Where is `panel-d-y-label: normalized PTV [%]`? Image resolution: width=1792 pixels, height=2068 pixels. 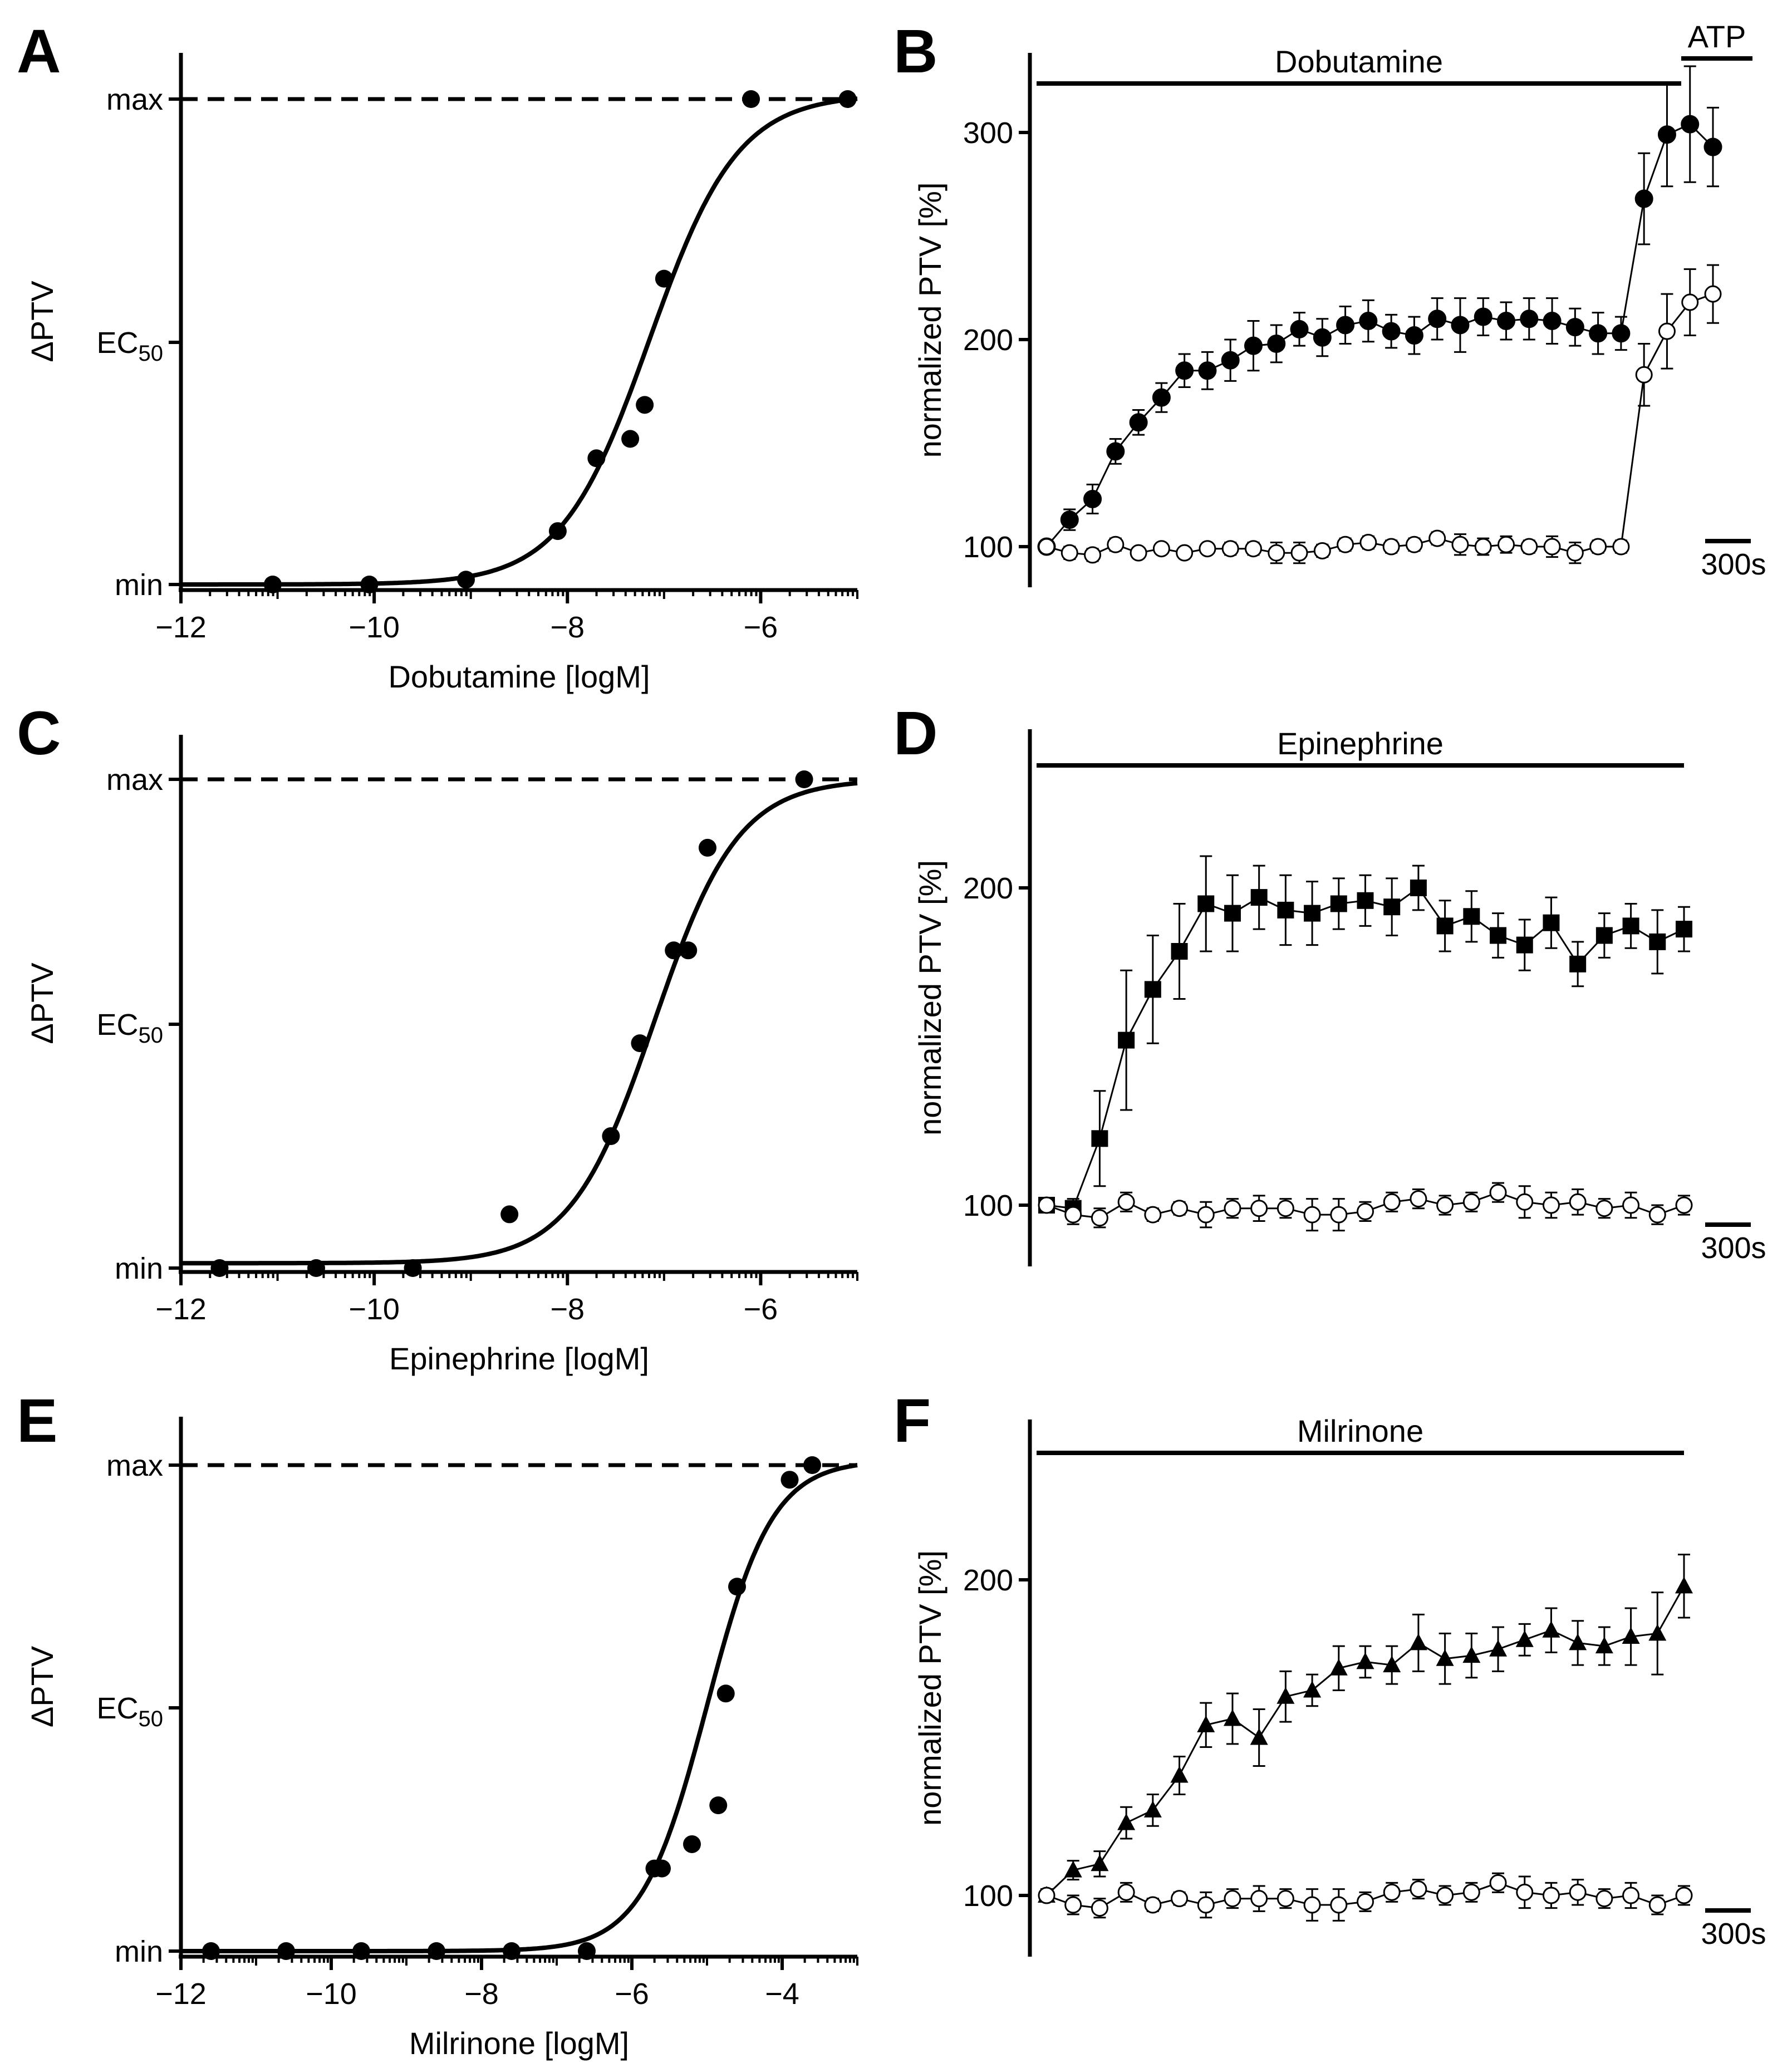
panel-d-y-label: normalized PTV [%] is located at coordinates (929, 998).